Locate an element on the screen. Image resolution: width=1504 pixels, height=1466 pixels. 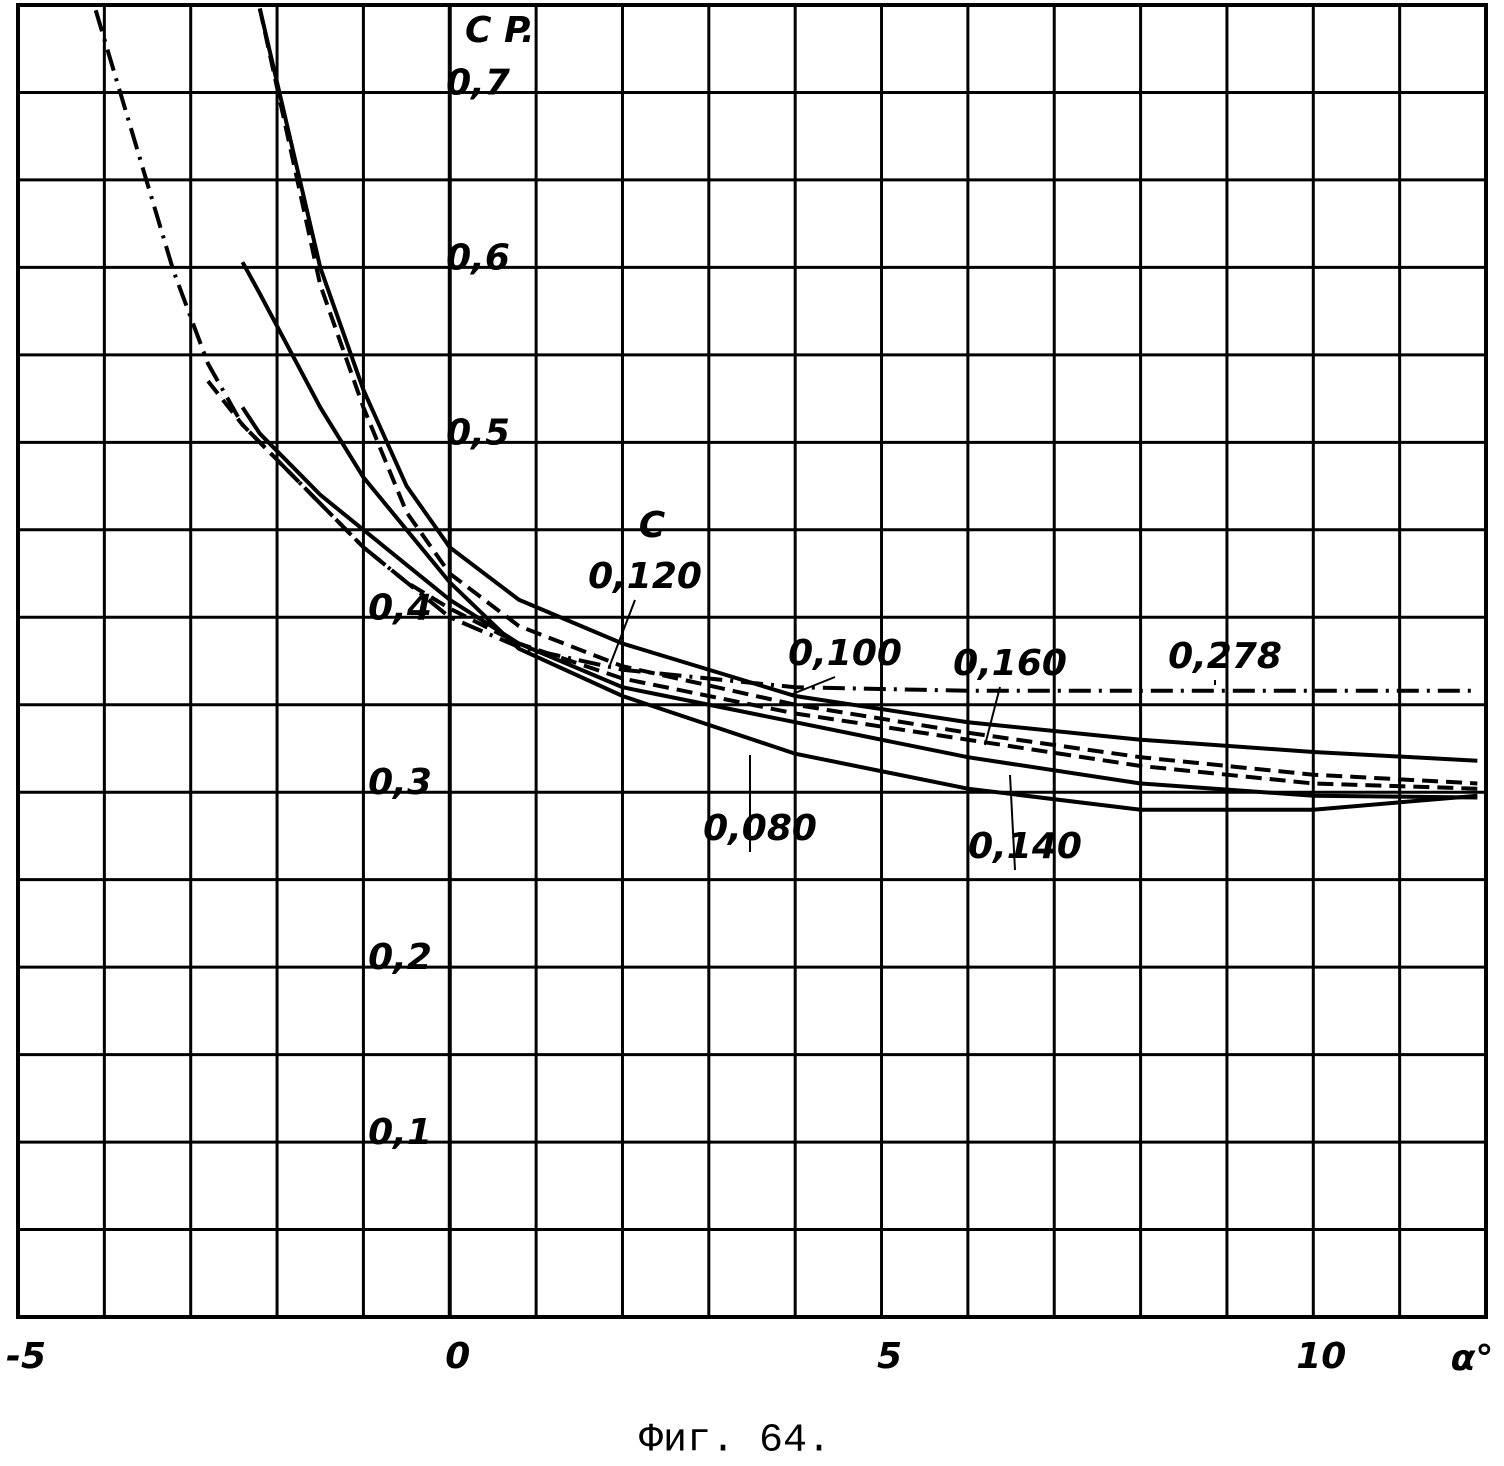
x-tick-label: -5 is located at coordinates (26, 1356).